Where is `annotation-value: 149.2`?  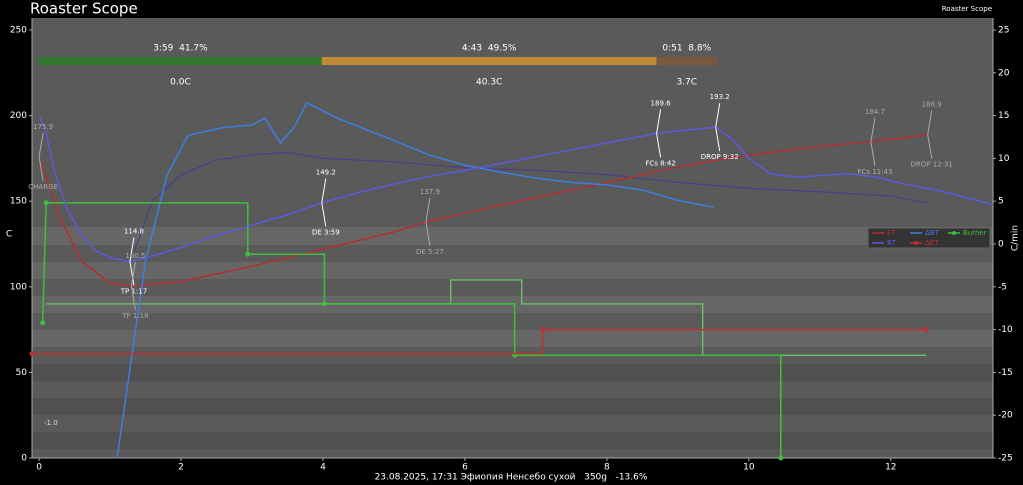
annotation-value: 149.2 is located at coordinates (326, 173).